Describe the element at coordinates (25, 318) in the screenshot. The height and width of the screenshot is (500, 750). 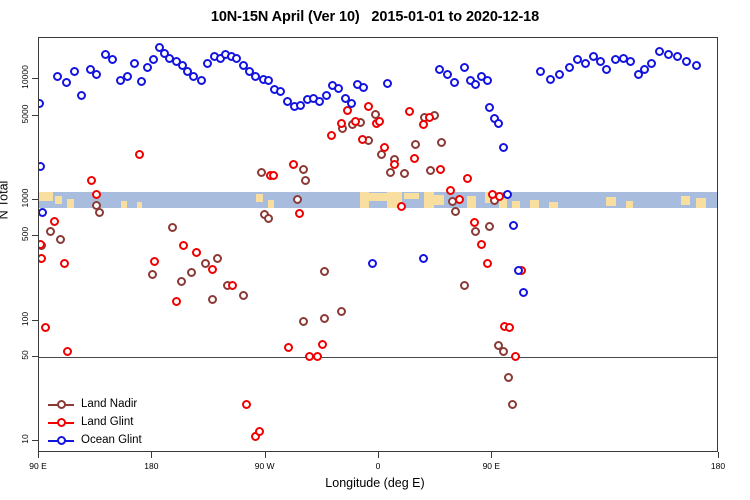
I see `y-tick-label: 100` at that location.